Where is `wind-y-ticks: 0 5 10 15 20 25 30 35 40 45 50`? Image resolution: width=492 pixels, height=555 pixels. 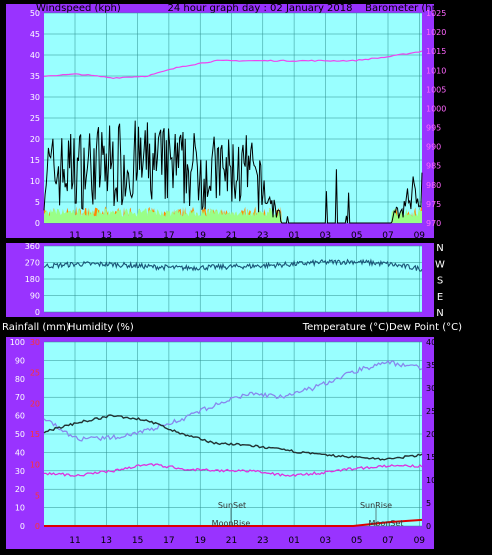
wind-y-ticks: 0 5 10 15 20 25 30 35 40 45 50 is located at coordinates (35, 118).